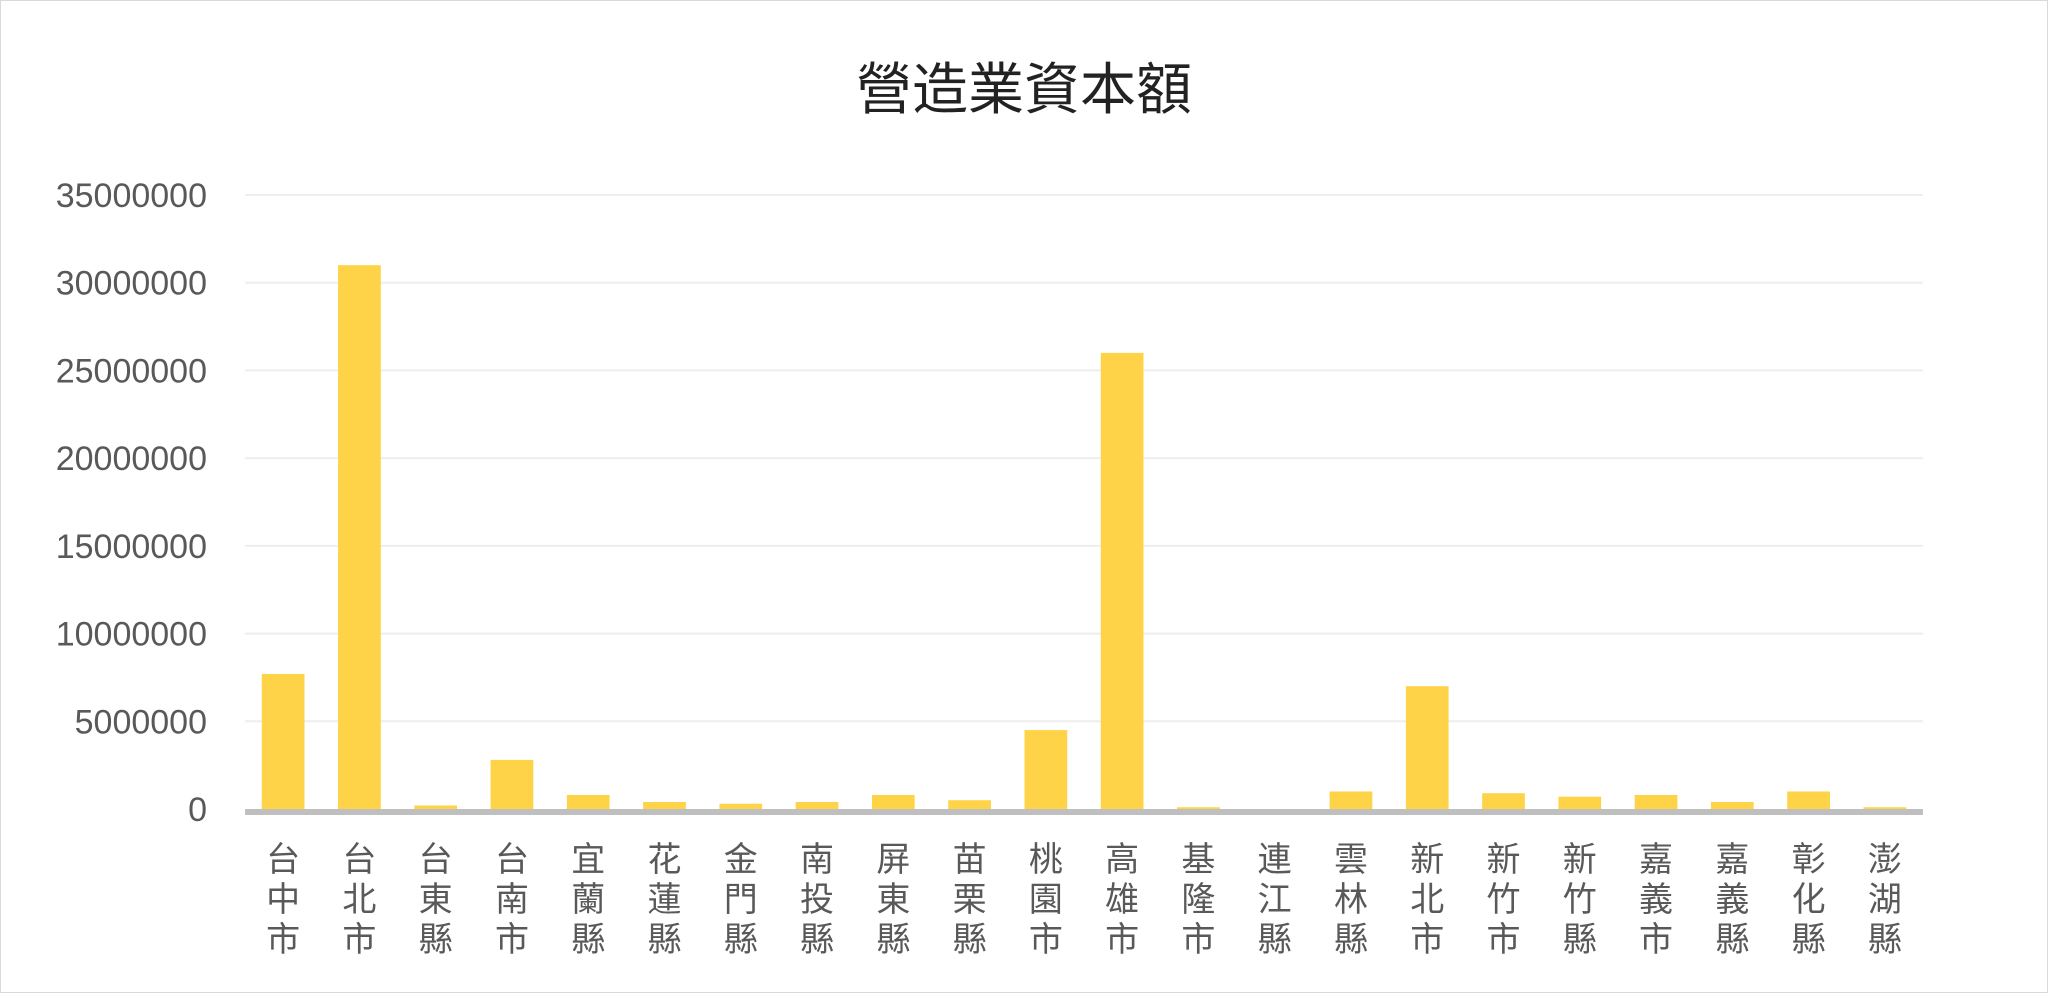 The width and height of the screenshot is (2048, 994). What do you see at coordinates (197, 810) in the screenshot?
I see `y-tick-label: 0` at bounding box center [197, 810].